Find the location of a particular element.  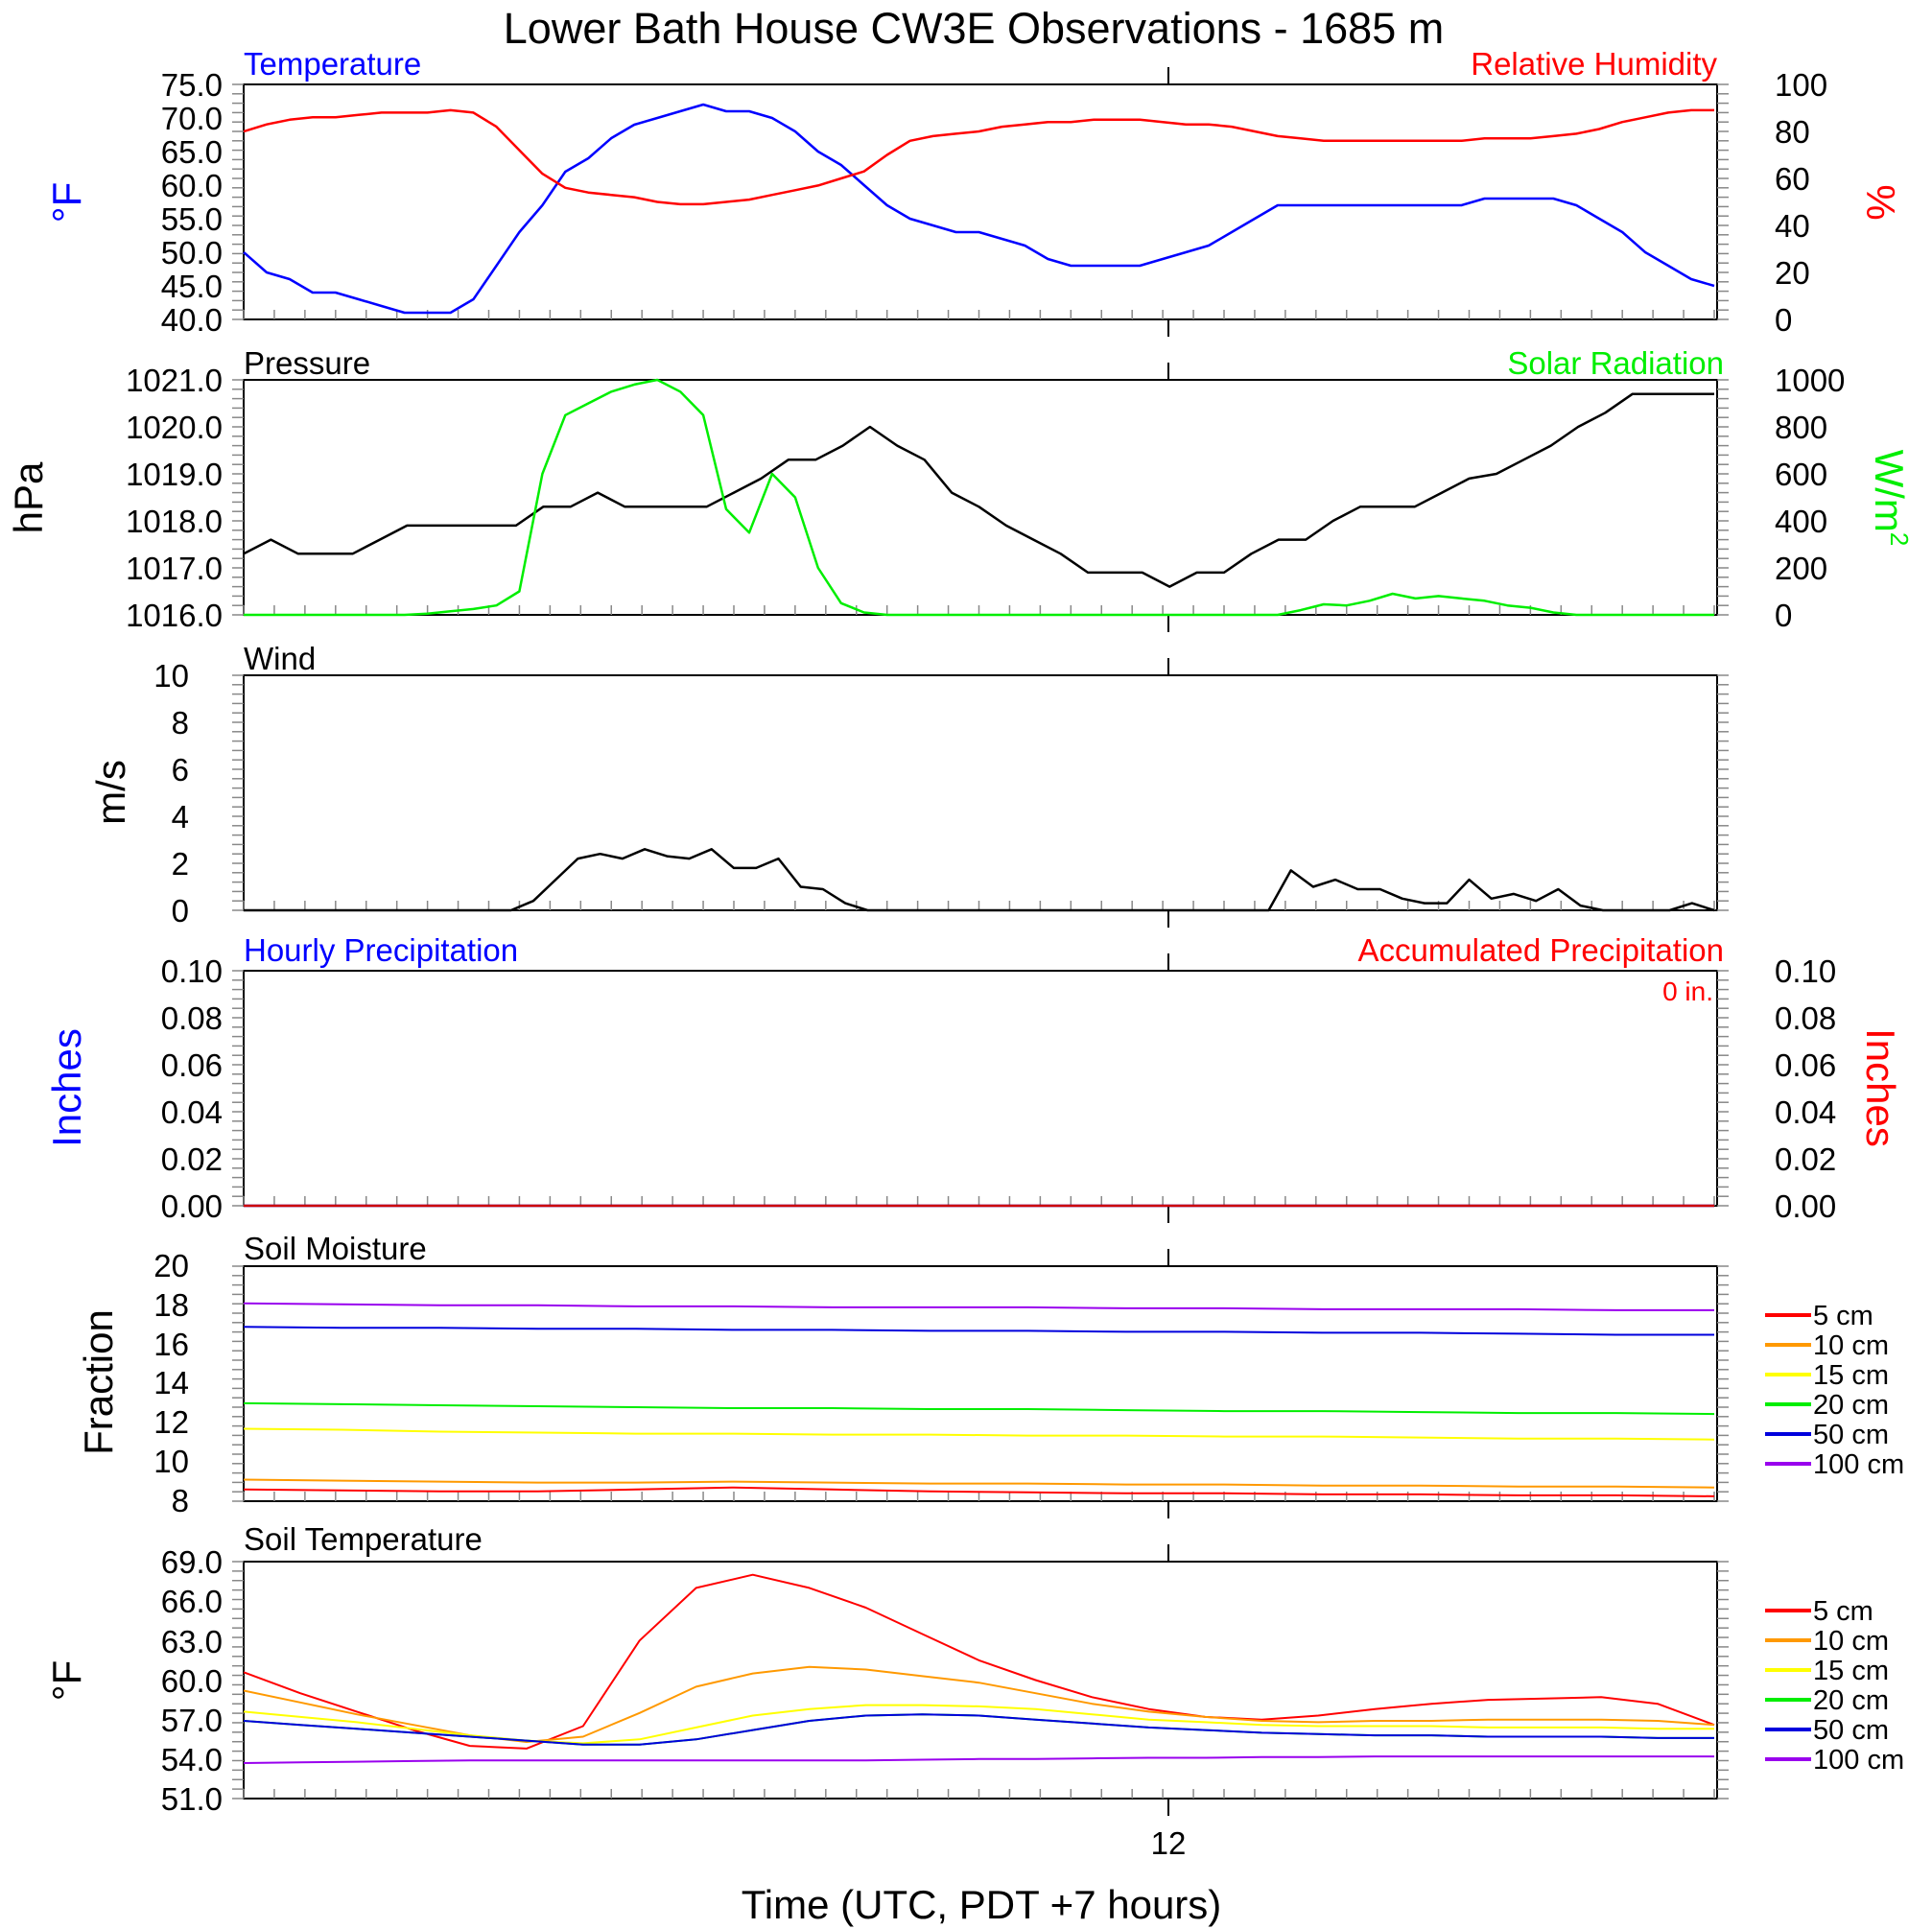

temperature-title: Temperature is located at coordinates (332, 64).